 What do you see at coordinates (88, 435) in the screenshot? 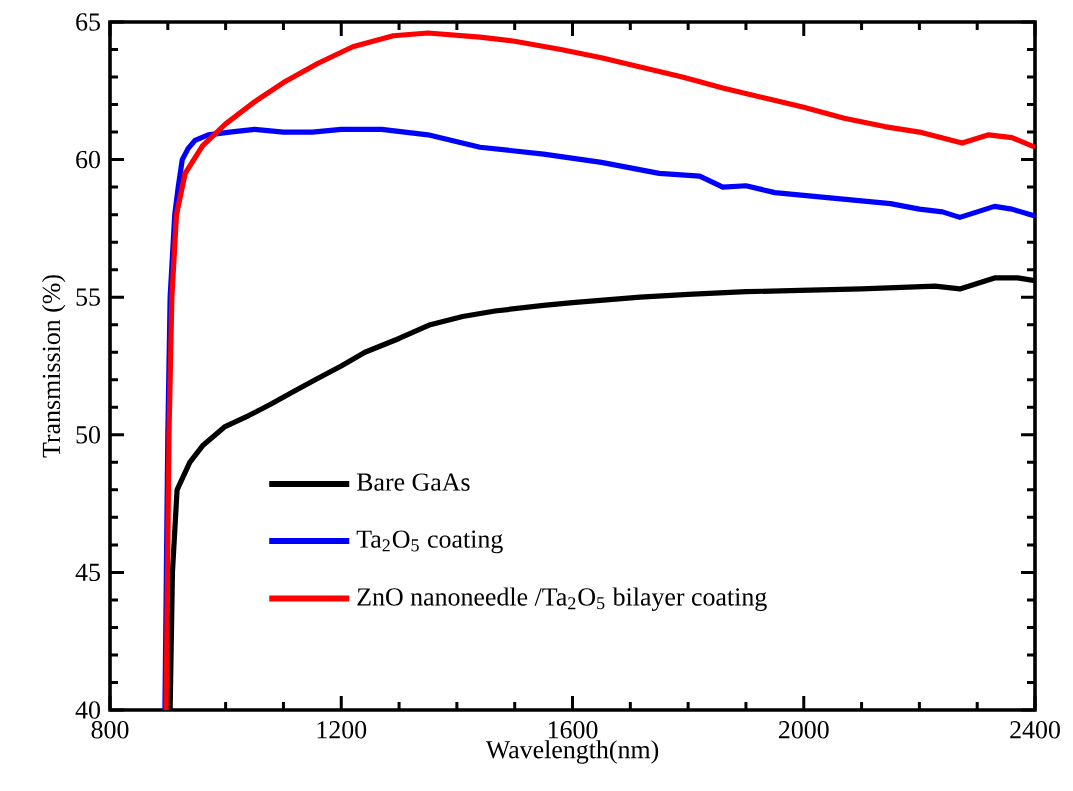
I see `y-tick-label: 50` at bounding box center [88, 435].